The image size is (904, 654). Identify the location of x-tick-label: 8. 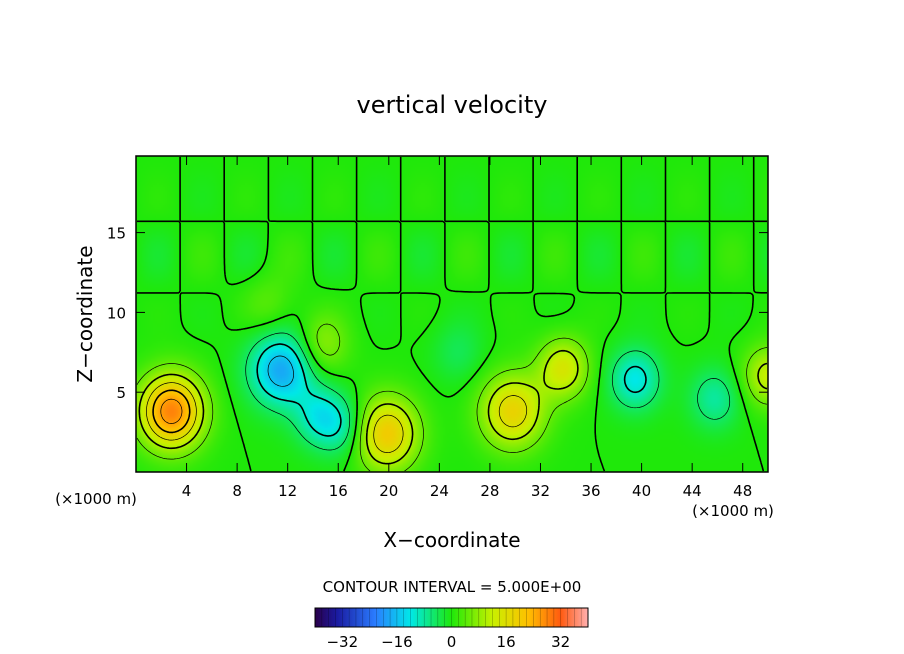
(237, 491).